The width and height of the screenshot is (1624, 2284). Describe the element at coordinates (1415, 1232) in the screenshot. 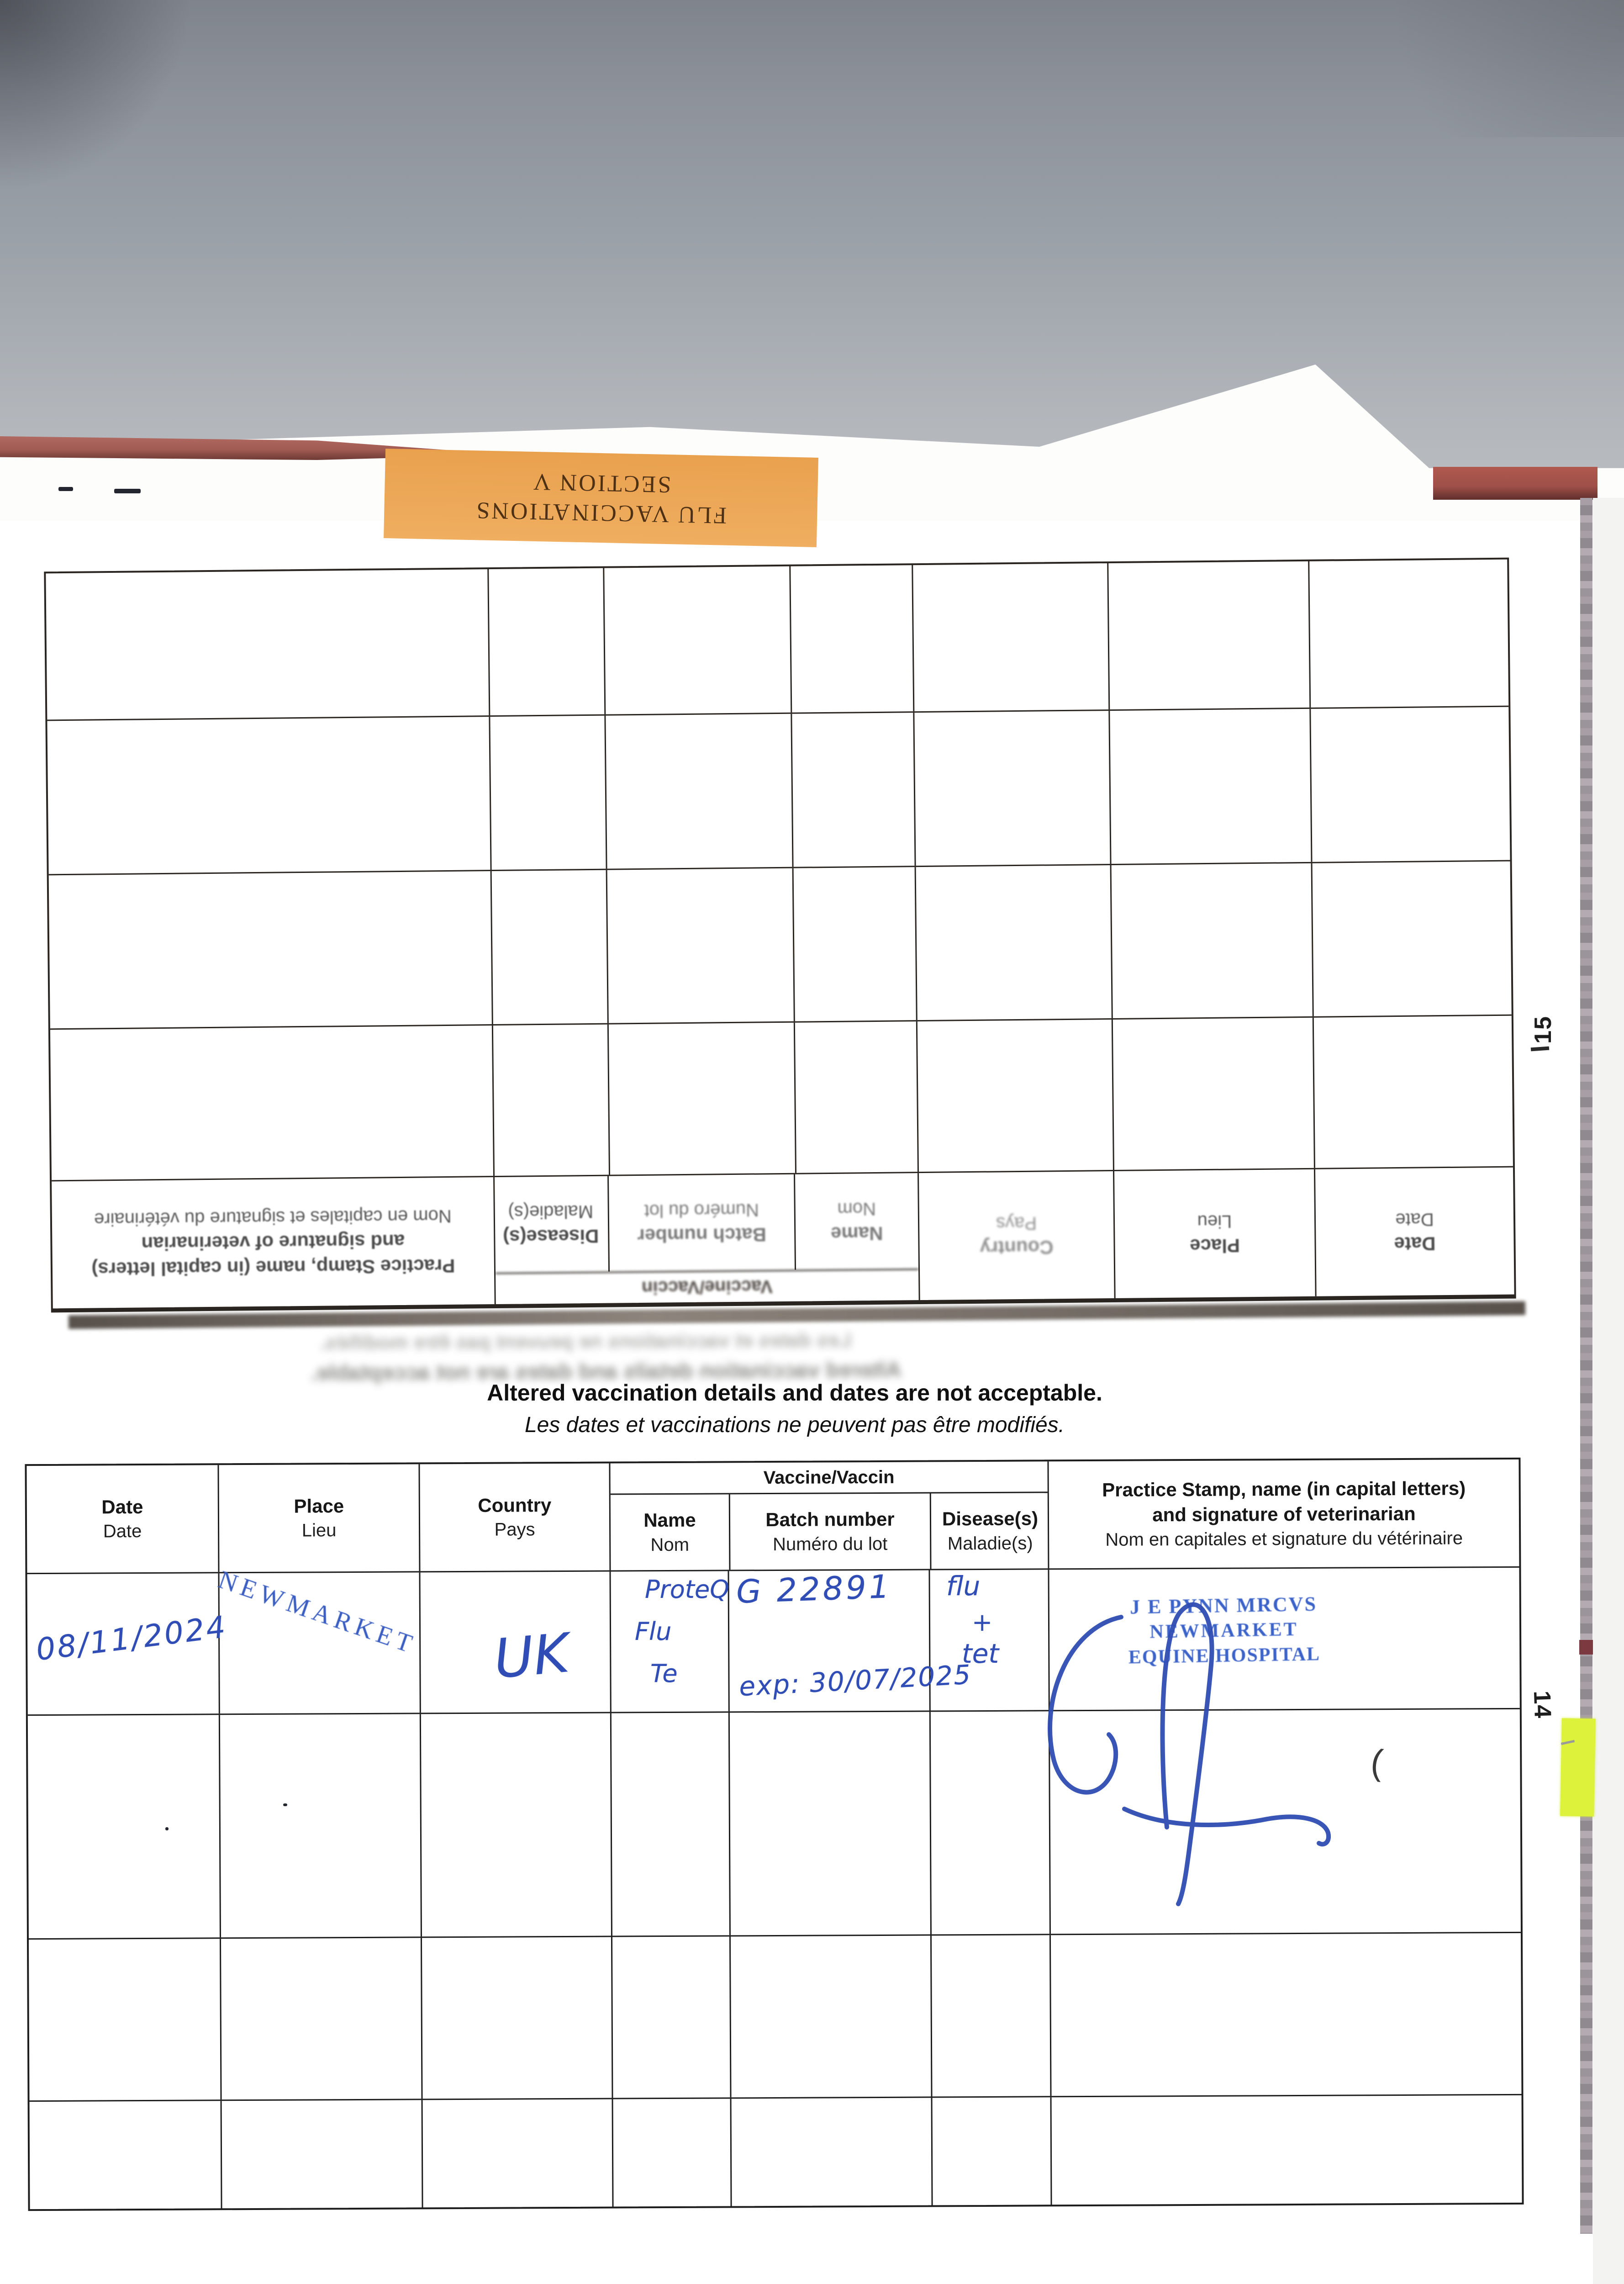

I see `flipped-header-date: Date Date` at that location.